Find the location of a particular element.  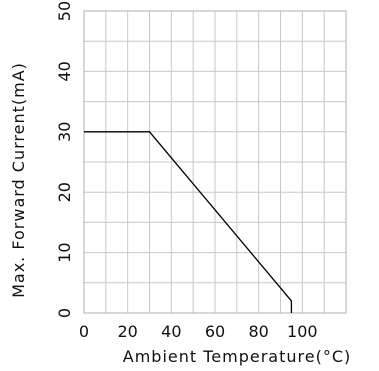

x-axis-label: Ambient Temperature(°C) is located at coordinates (237, 356).